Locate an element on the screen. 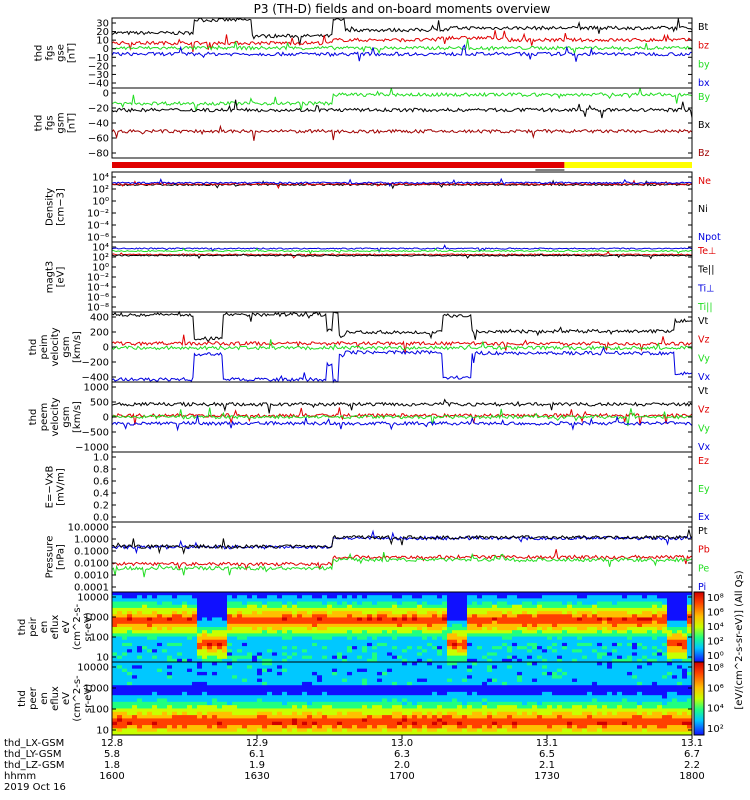  panel-frame is located at coordinates (402, 347).